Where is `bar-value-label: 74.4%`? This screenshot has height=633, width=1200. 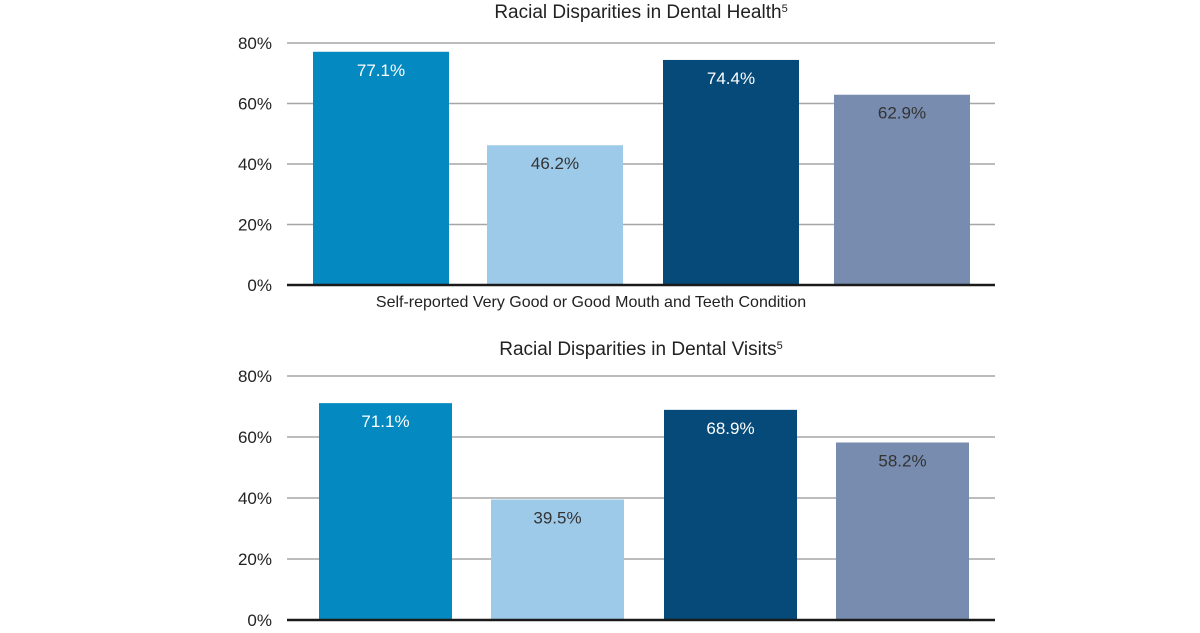 bar-value-label: 74.4% is located at coordinates (731, 78).